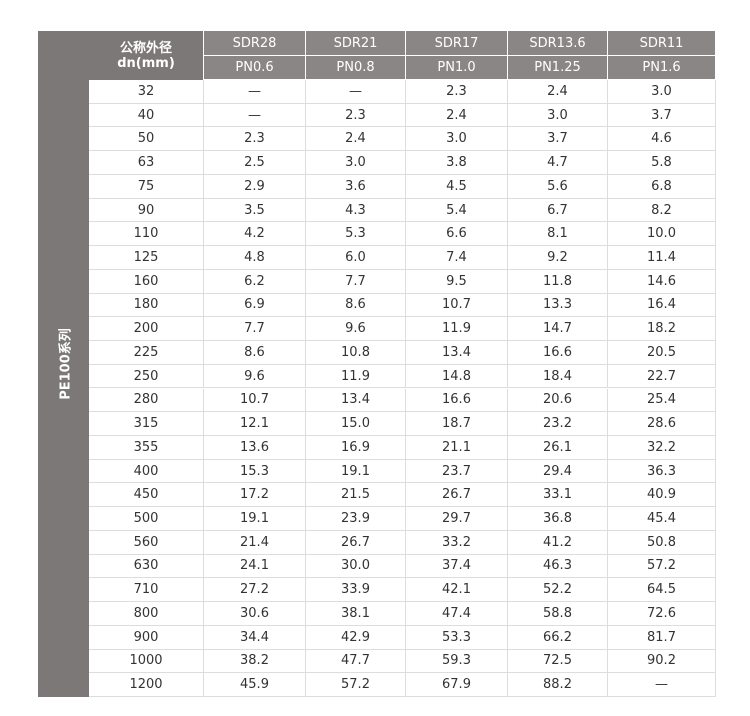 Image resolution: width=750 pixels, height=716 pixels. Describe the element at coordinates (356, 542) in the screenshot. I see `value-cell: 26.7` at that location.